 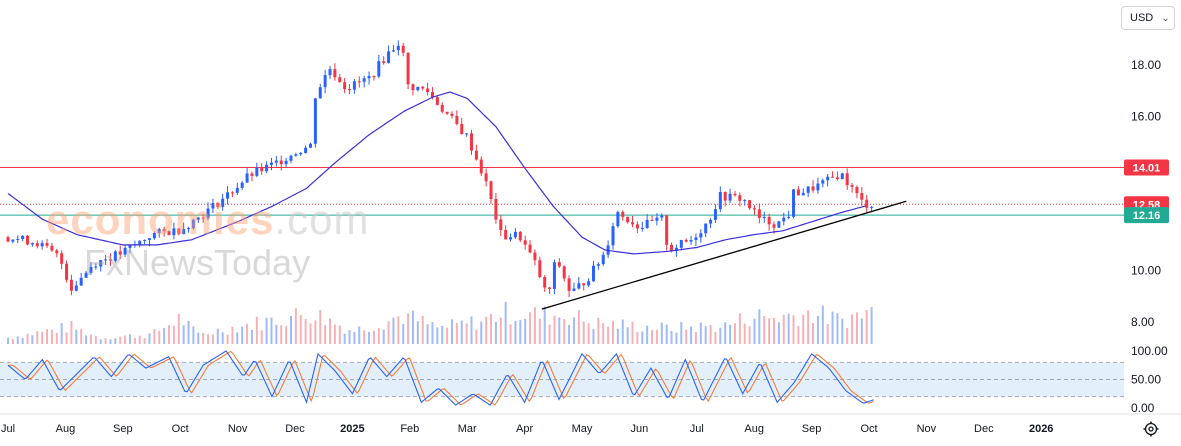 I want to click on indicator-tick-label: 100.00, so click(x=1149, y=351).